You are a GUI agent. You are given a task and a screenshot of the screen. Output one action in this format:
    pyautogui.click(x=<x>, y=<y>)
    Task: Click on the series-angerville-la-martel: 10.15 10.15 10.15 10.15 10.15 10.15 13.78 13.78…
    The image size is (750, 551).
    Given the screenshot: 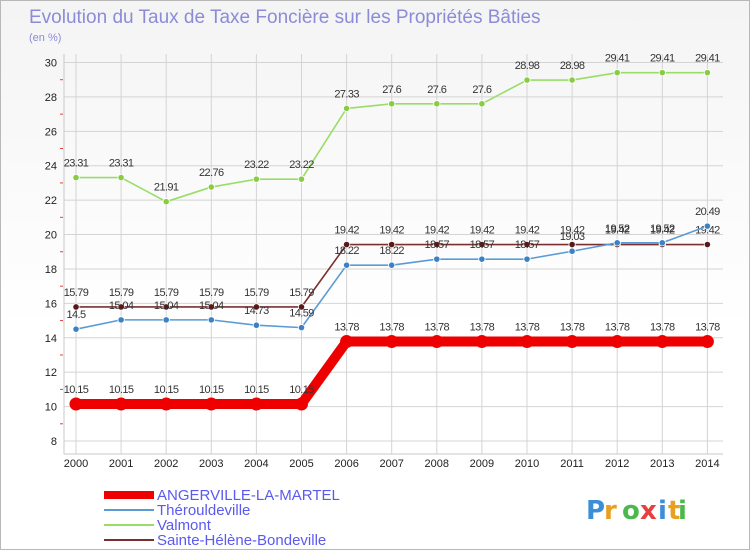 What is the action you would take?
    pyautogui.click(x=392, y=366)
    